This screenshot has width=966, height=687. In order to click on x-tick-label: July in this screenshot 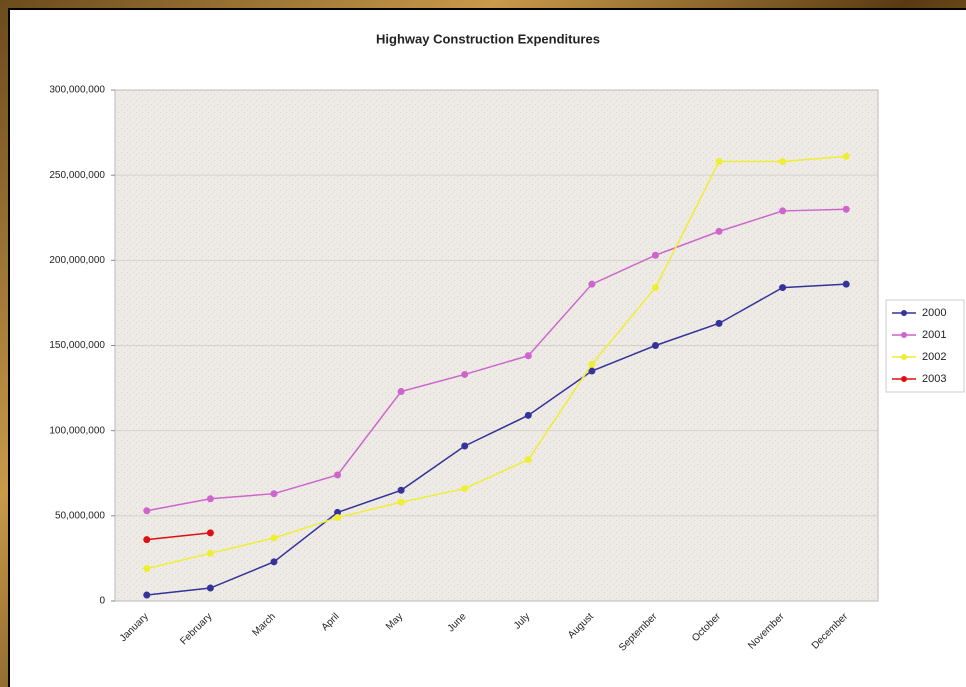, I will do `click(522, 621)`.